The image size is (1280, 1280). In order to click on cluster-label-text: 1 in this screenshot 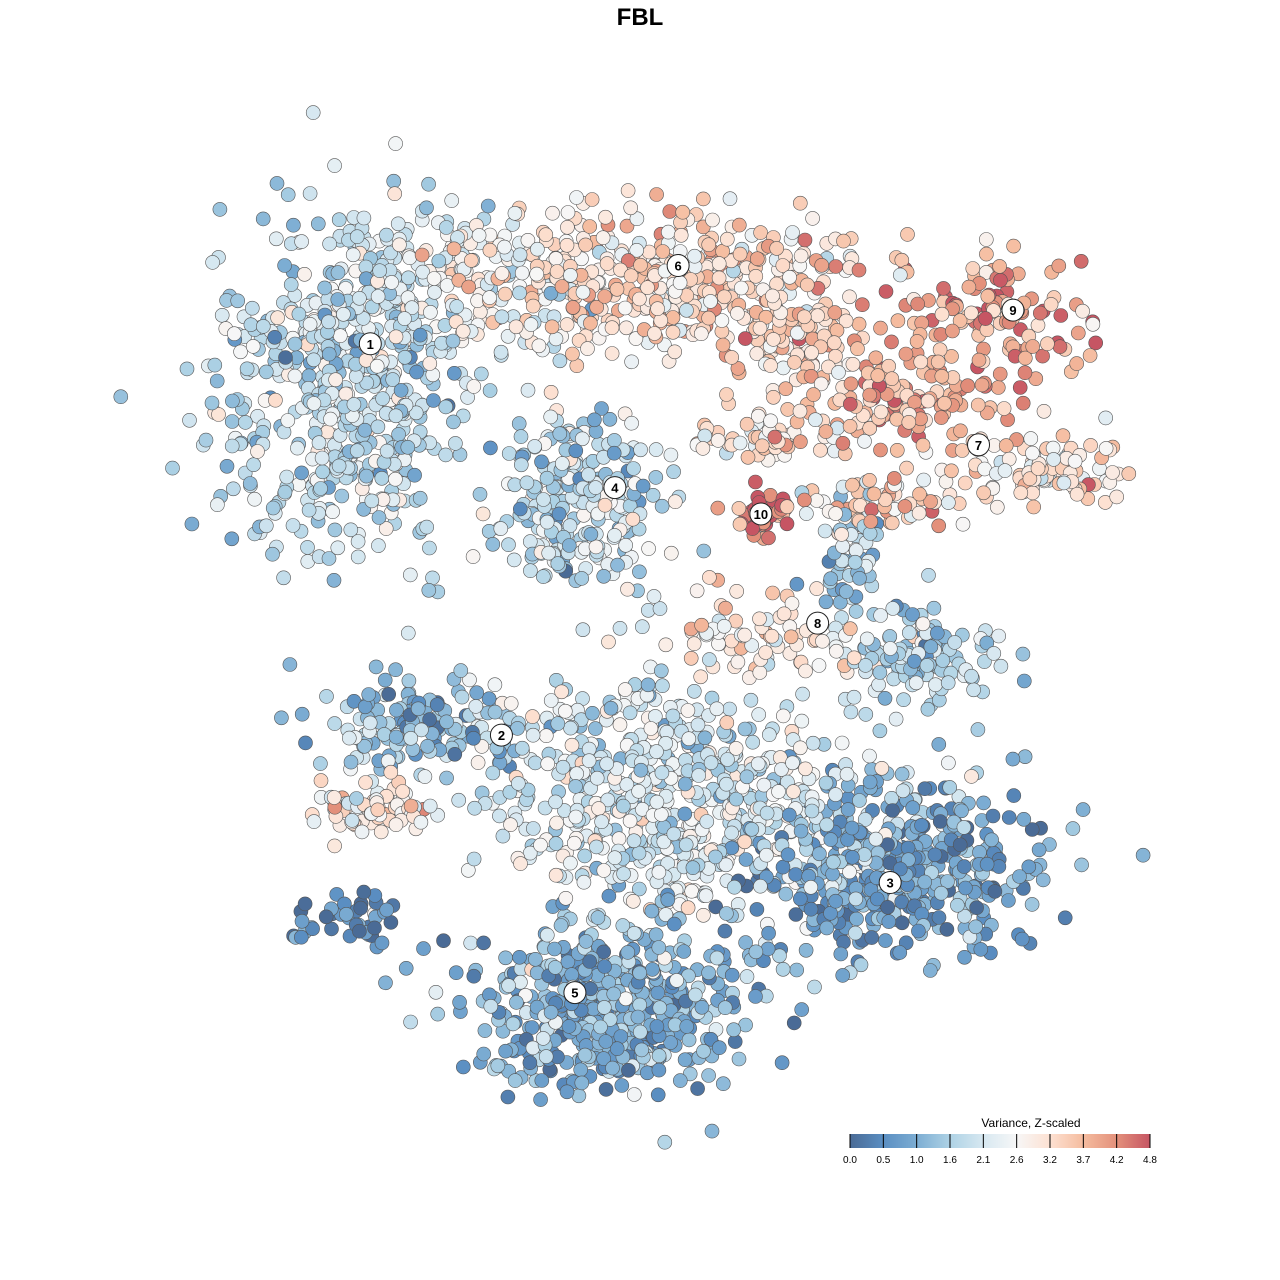, I will do `click(370, 344)`.